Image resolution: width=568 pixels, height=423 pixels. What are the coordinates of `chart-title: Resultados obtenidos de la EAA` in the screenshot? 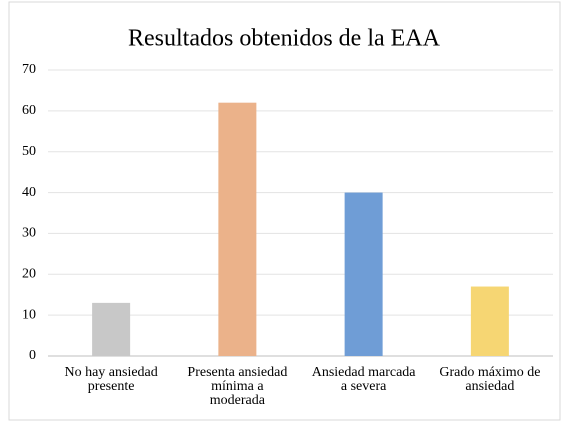 It's located at (284, 39).